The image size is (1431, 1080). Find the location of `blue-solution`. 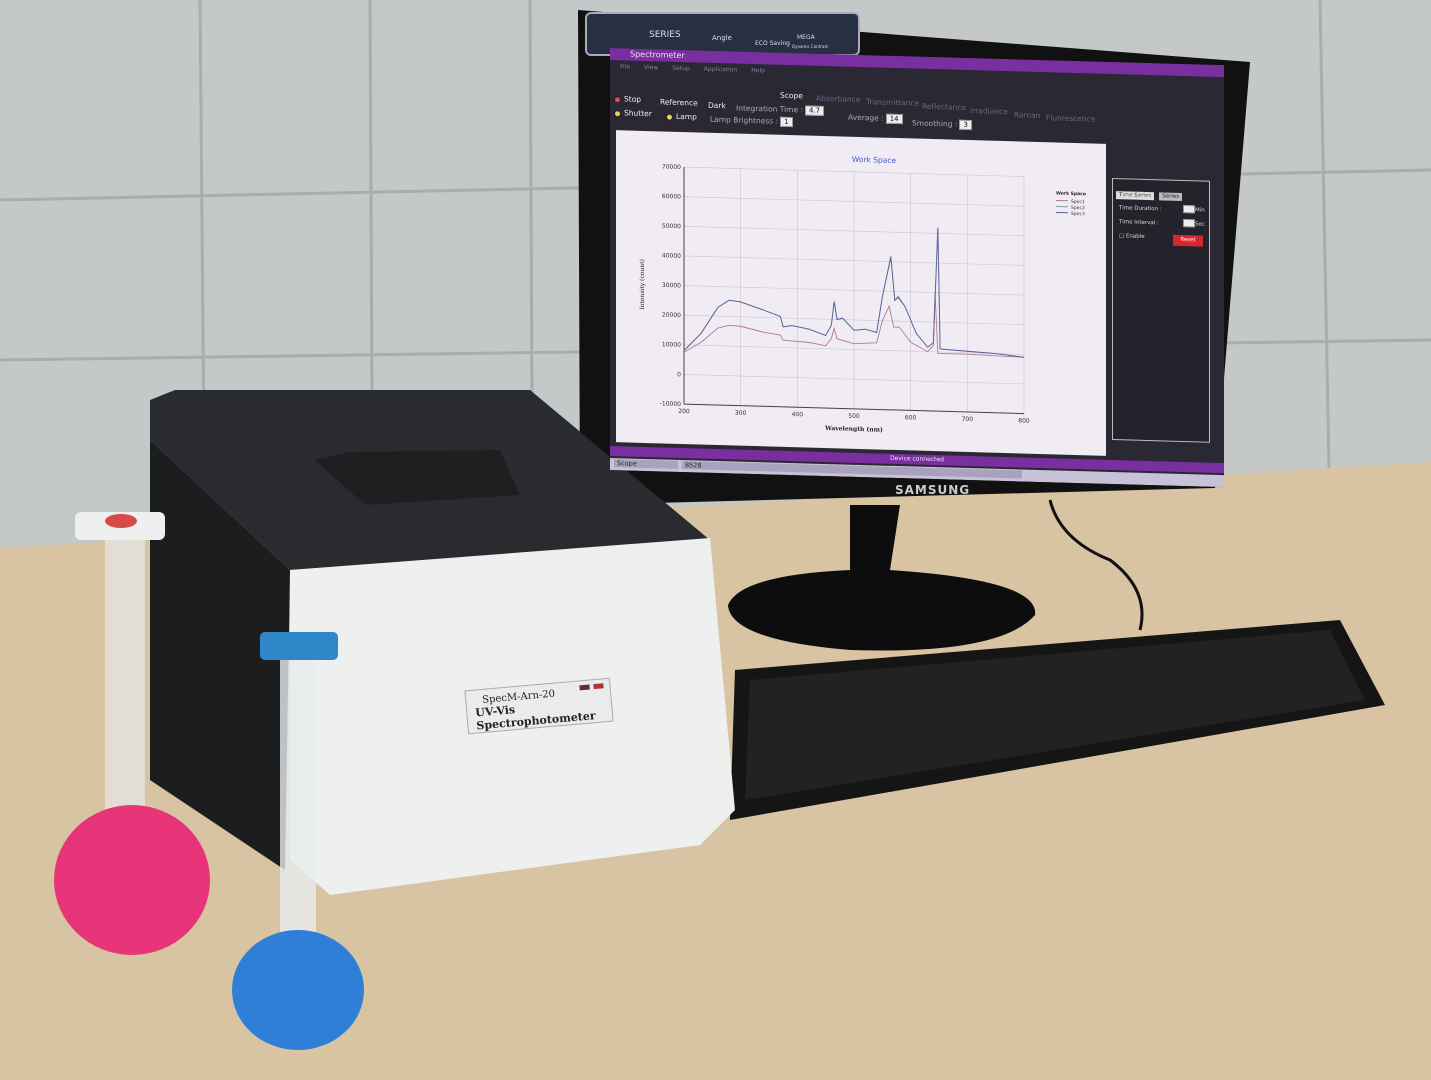

blue-solution is located at coordinates (298, 990).